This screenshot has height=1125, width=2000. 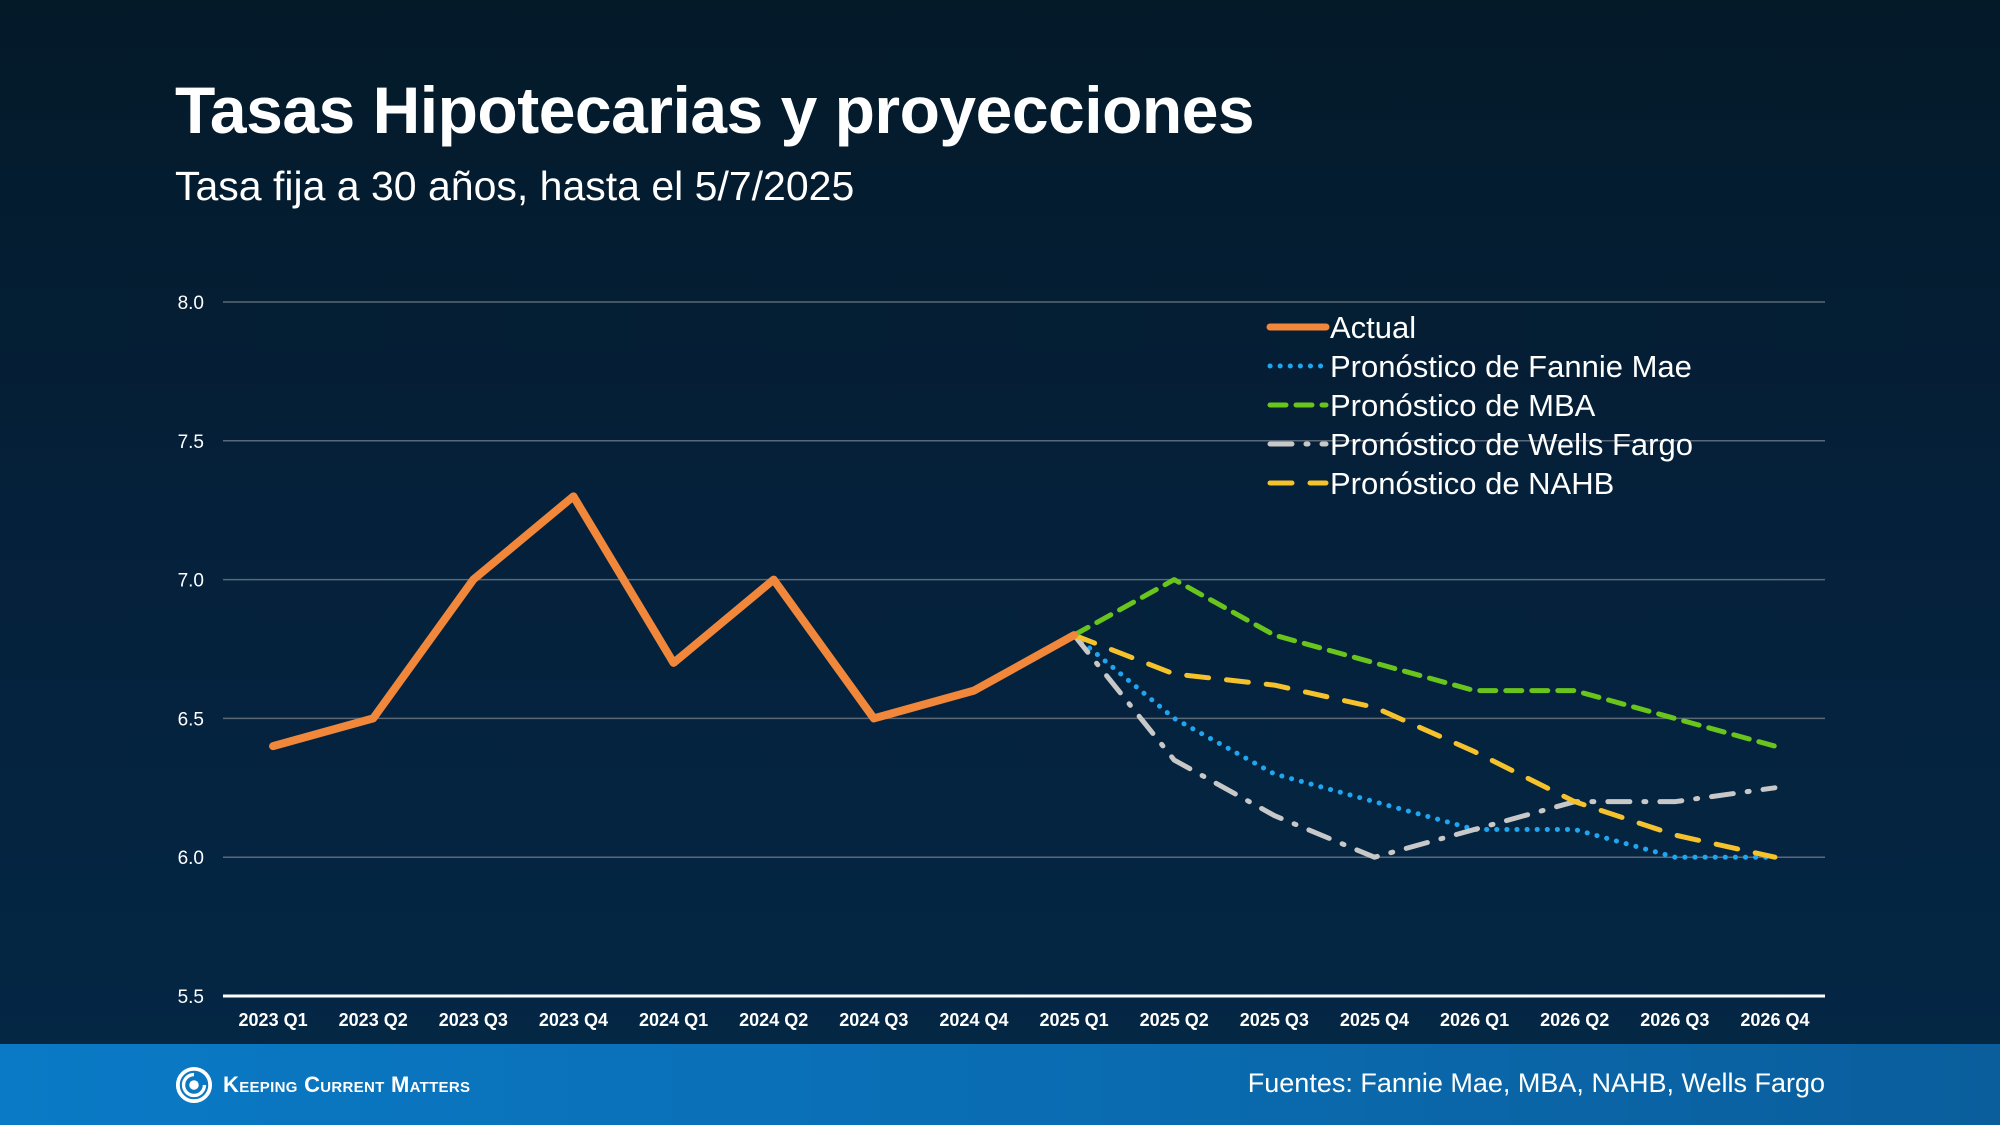 What do you see at coordinates (515, 186) in the screenshot?
I see `chart-subtitle: Tasa fija a 30 años, hasta el 5/7/2025` at bounding box center [515, 186].